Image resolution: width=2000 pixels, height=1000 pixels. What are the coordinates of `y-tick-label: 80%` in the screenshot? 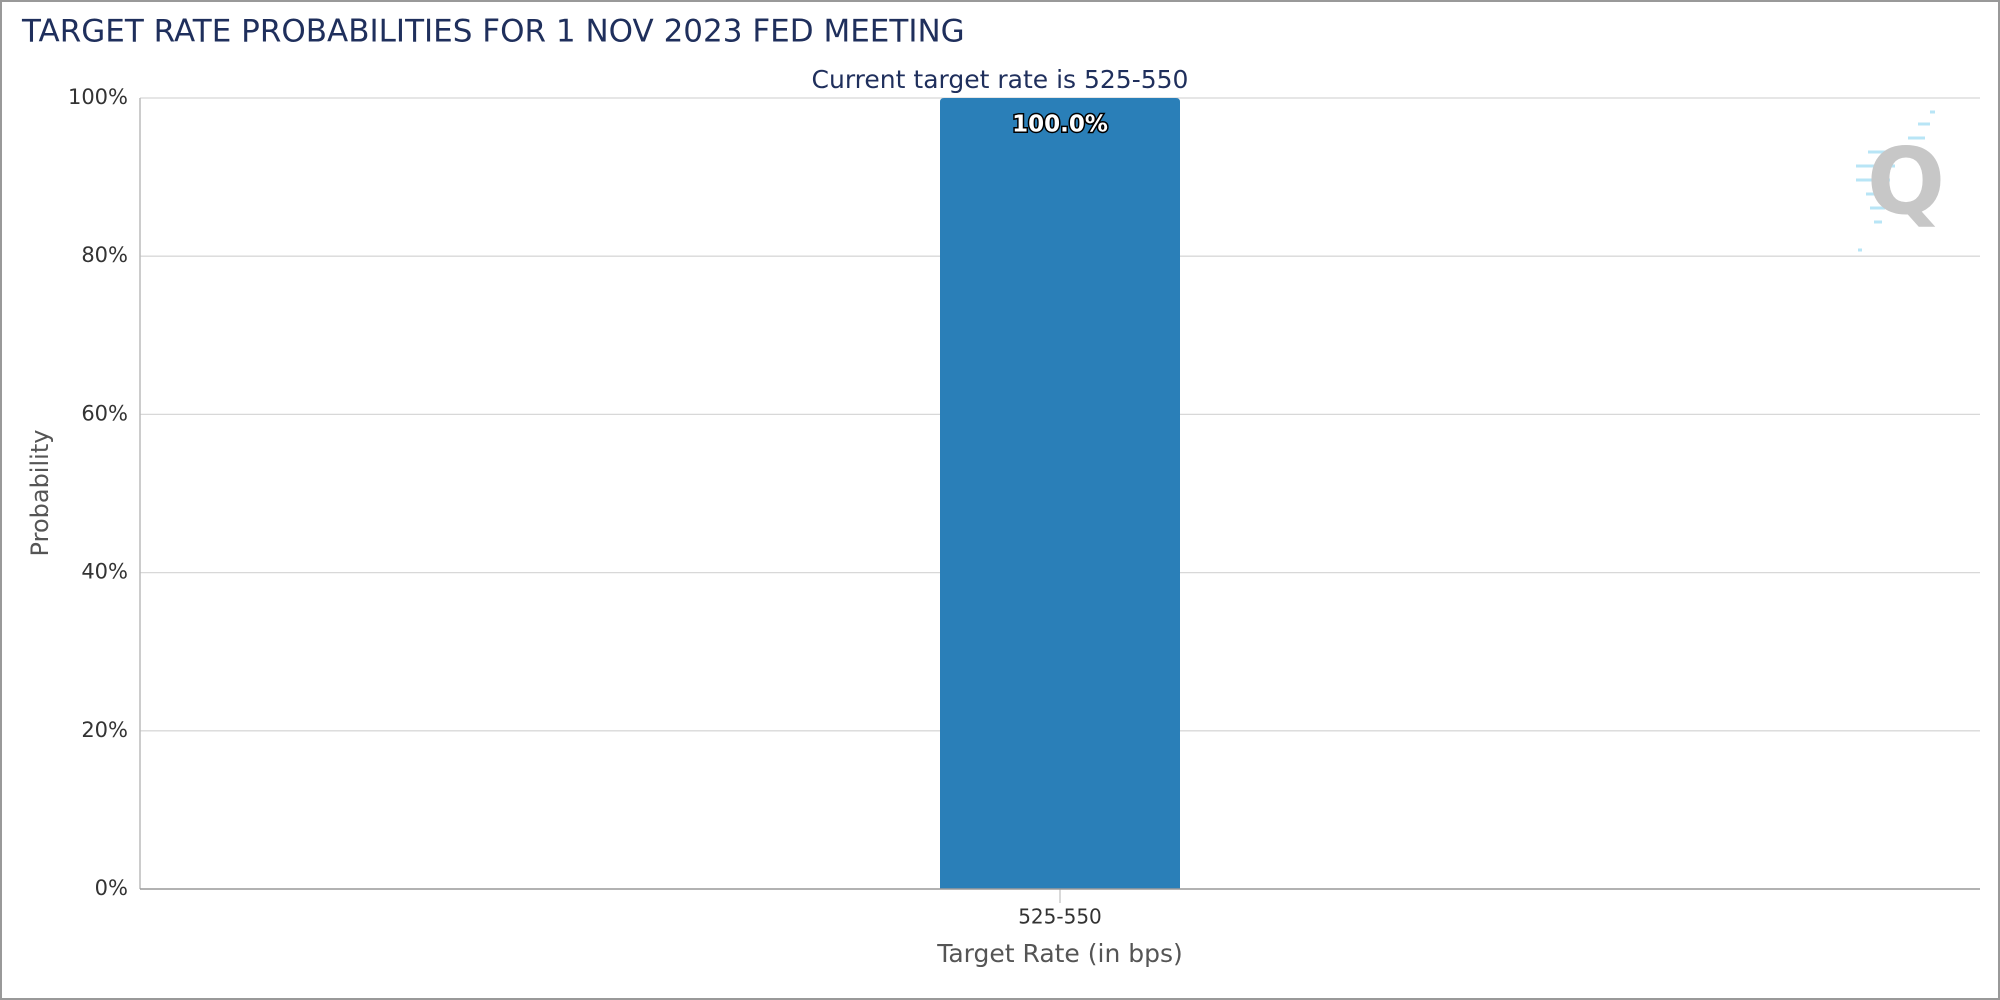 It's located at (104, 255).